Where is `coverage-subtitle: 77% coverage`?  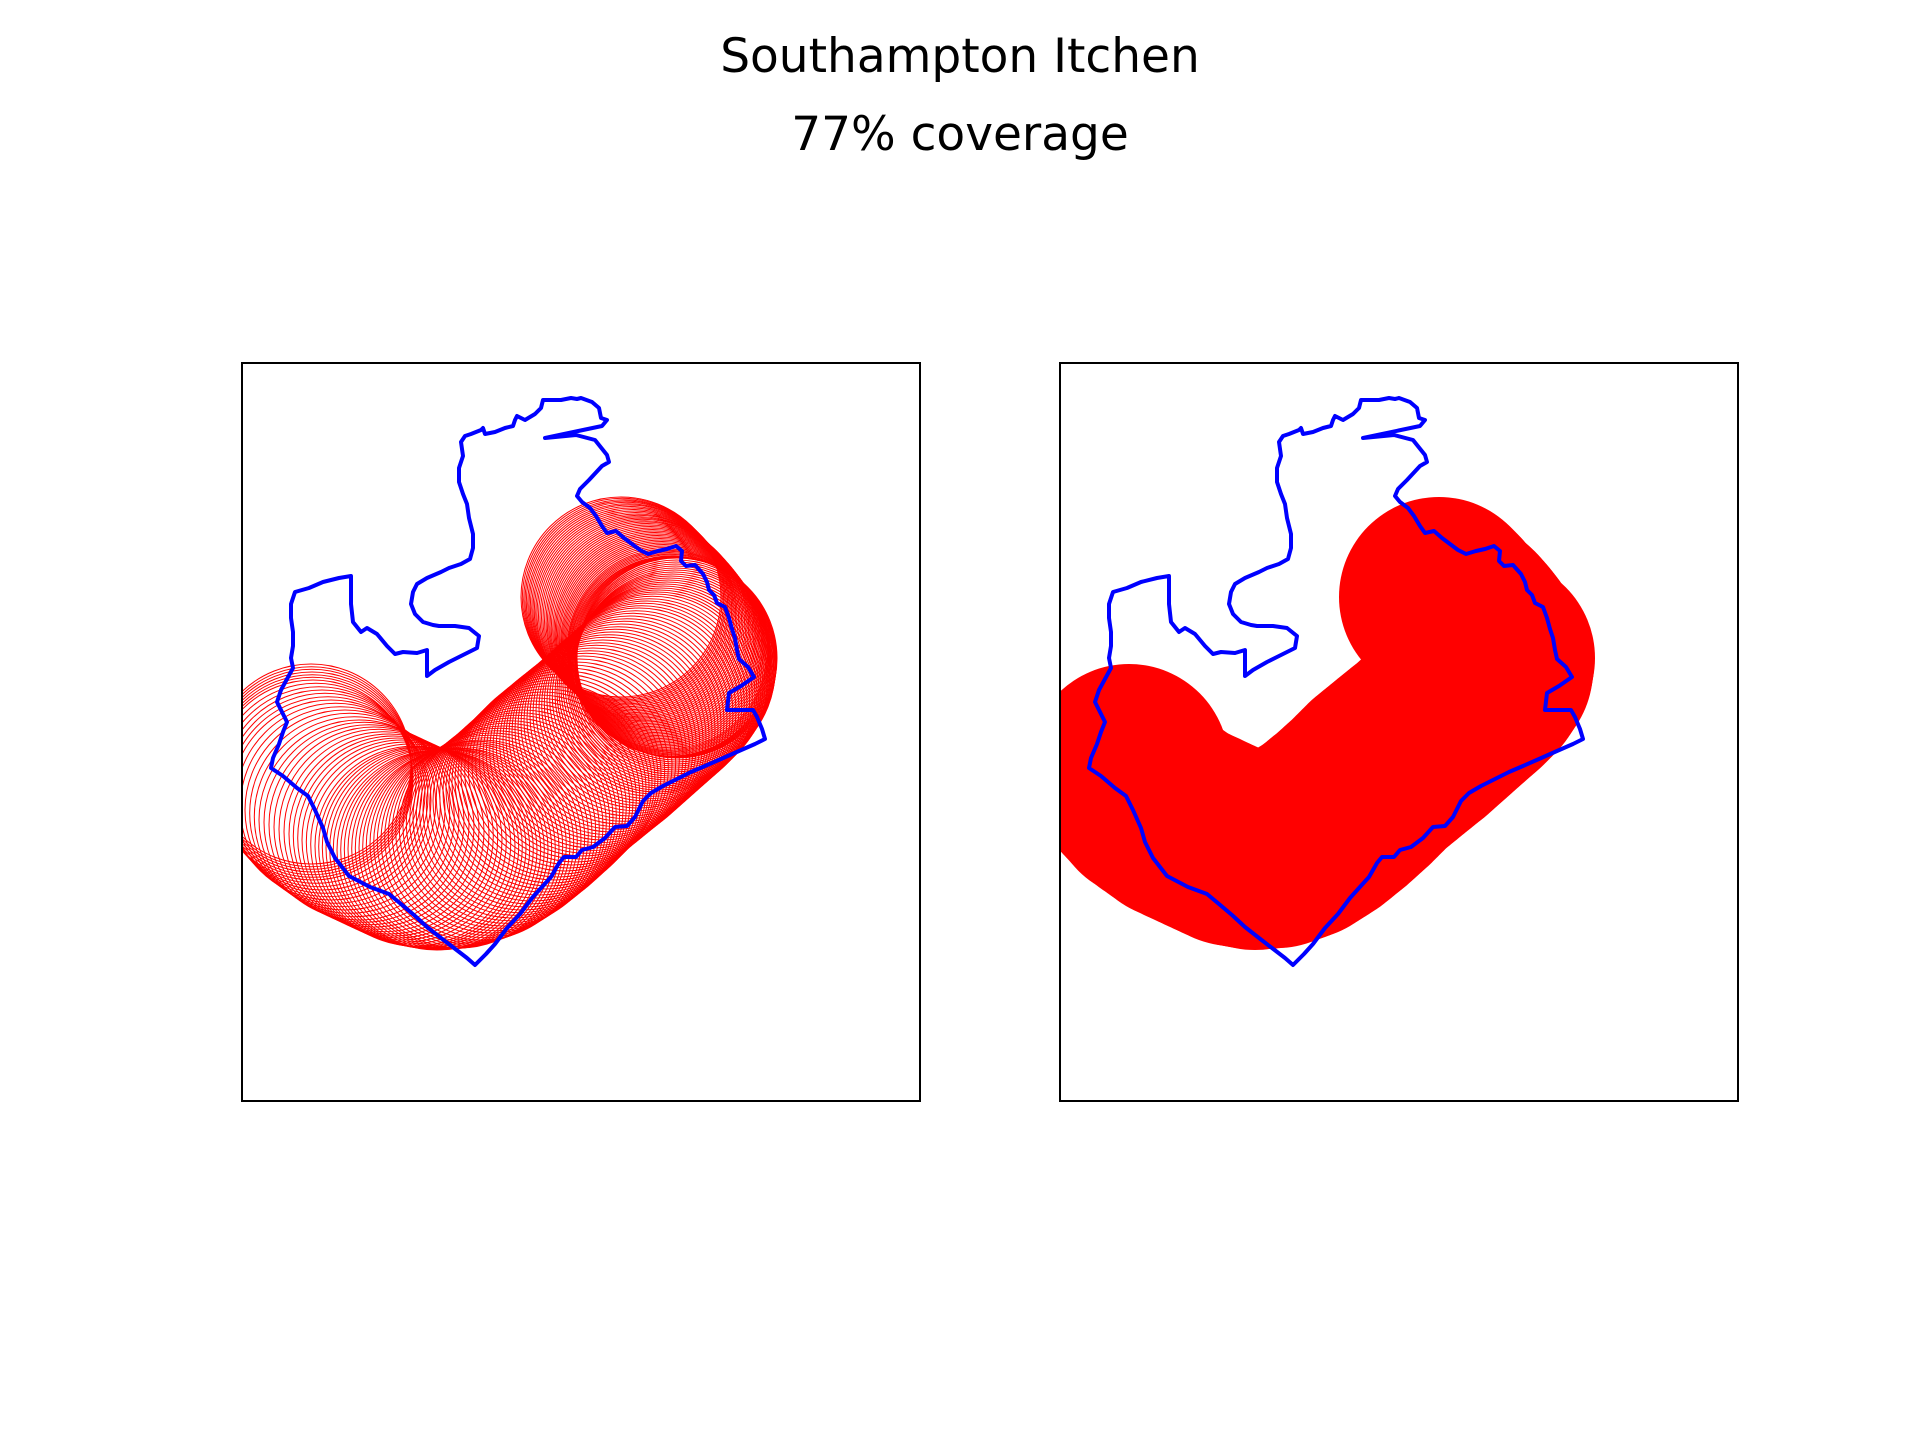
coverage-subtitle: 77% coverage is located at coordinates (960, 134).